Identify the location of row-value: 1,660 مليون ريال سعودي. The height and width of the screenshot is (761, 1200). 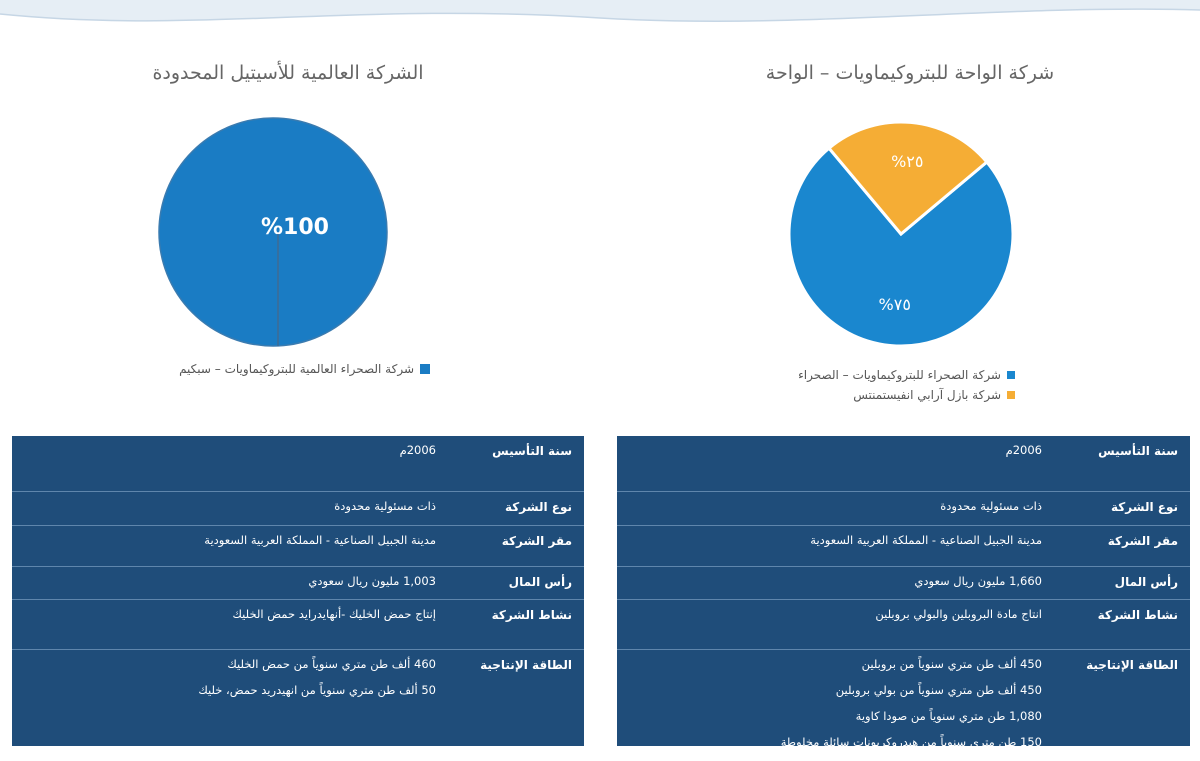
(978, 587).